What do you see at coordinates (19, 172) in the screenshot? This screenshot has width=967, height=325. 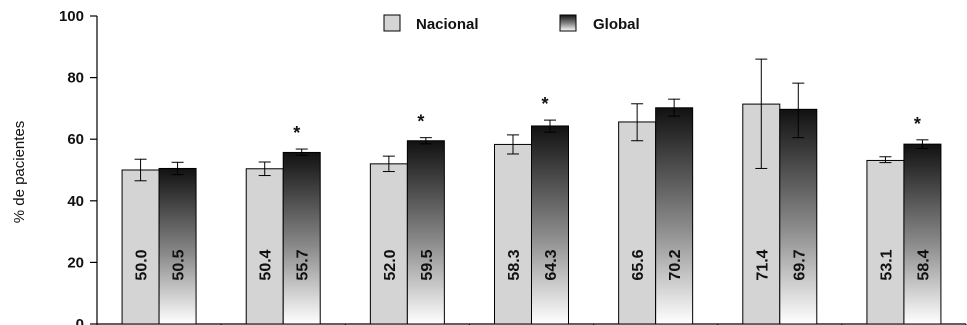 I see `y-axis-label: % de pacientes` at bounding box center [19, 172].